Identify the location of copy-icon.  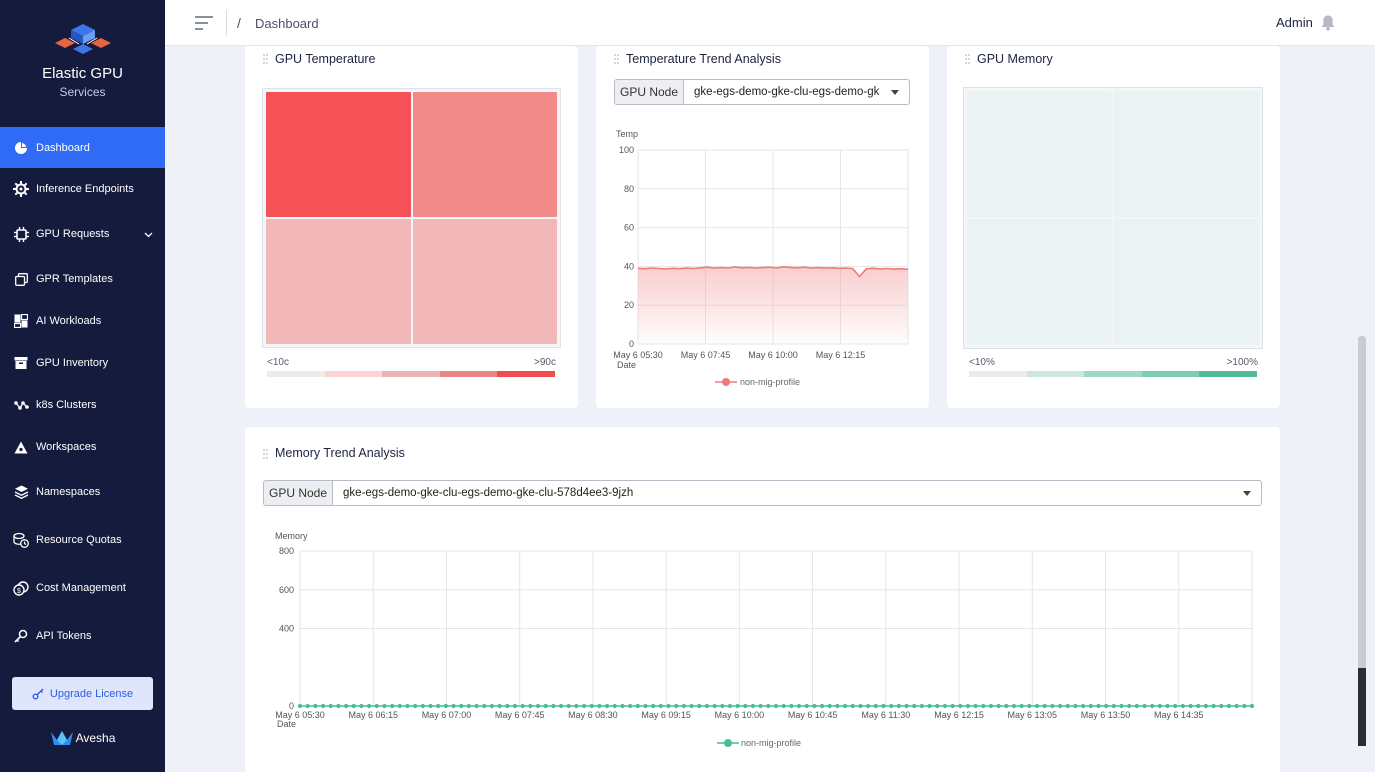
(21, 279).